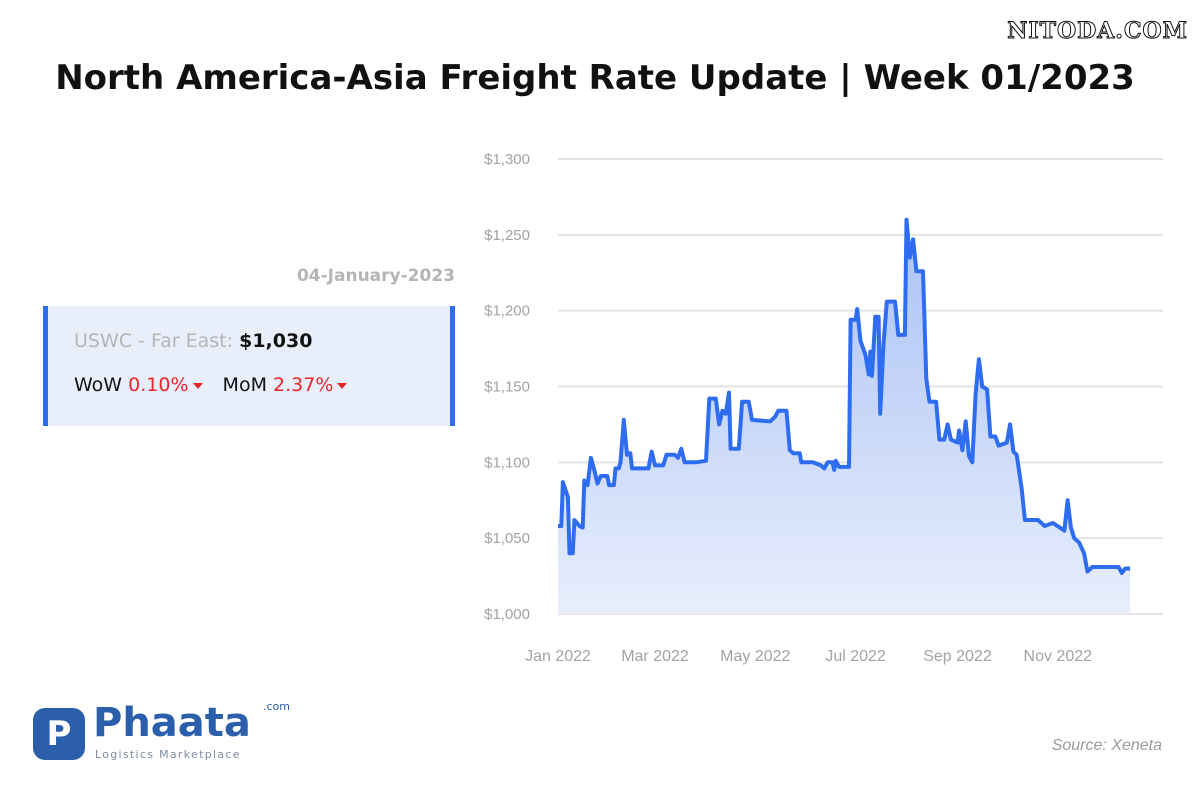 Image resolution: width=1200 pixels, height=800 pixels. I want to click on x-tick-label: Jan 2022, so click(558, 656).